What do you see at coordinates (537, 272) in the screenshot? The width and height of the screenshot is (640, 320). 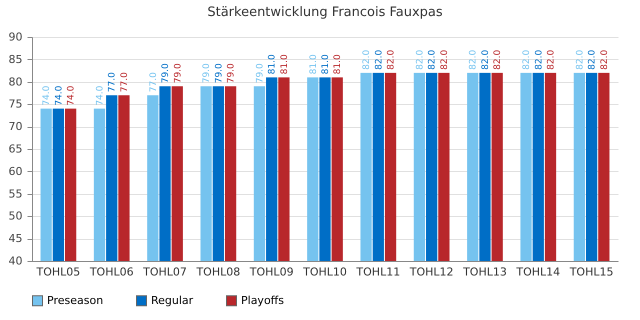 I see `x-tick-label: TOHL14` at bounding box center [537, 272].